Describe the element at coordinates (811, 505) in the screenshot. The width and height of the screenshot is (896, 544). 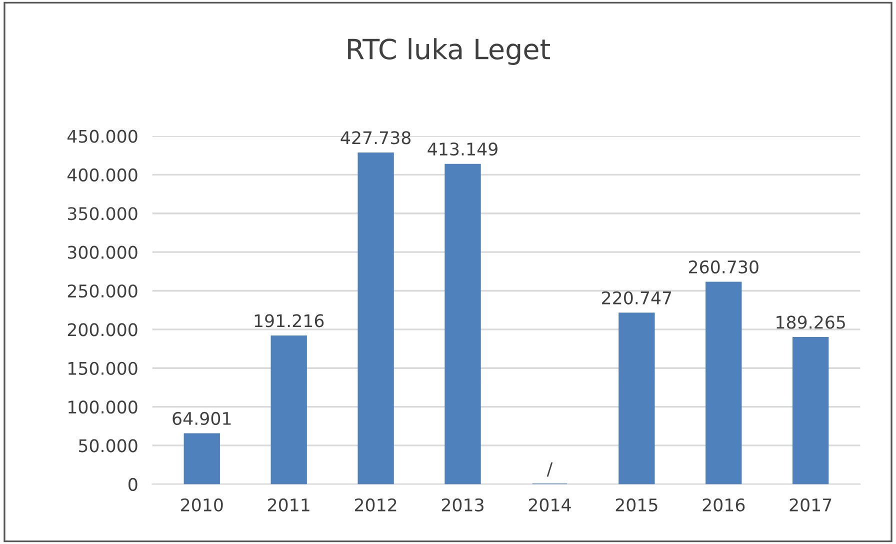
I see `x-tick-label: 2017` at that location.